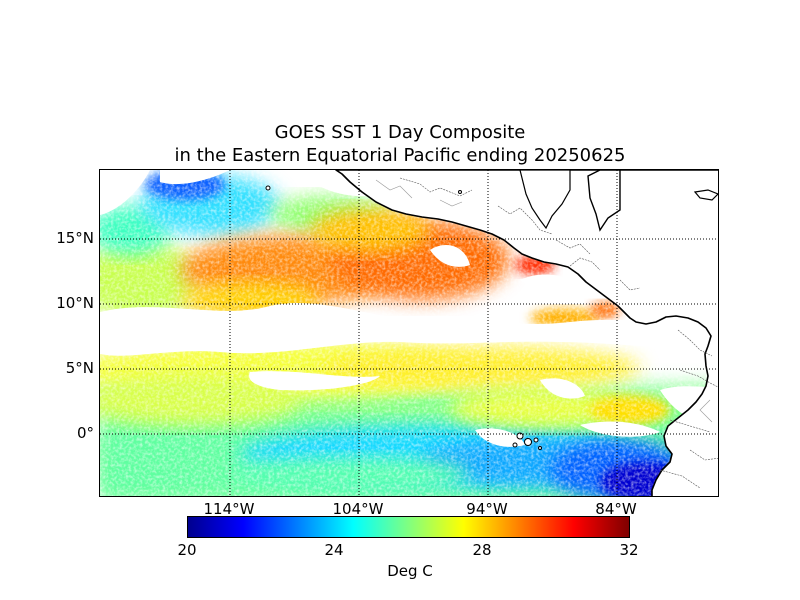 This screenshot has height=600, width=800. What do you see at coordinates (80, 368) in the screenshot?
I see `lat-label-5n: 5°N` at bounding box center [80, 368].